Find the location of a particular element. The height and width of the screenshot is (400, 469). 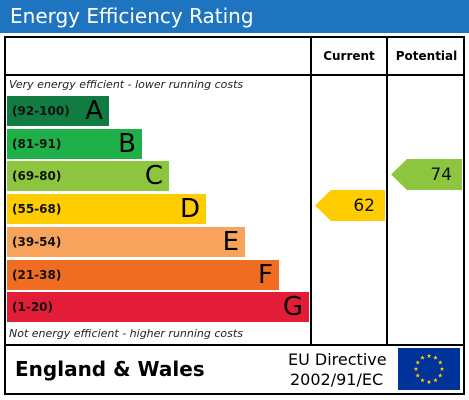

title-bar: Energy Efficiency Rating is located at coordinates (234, 16).